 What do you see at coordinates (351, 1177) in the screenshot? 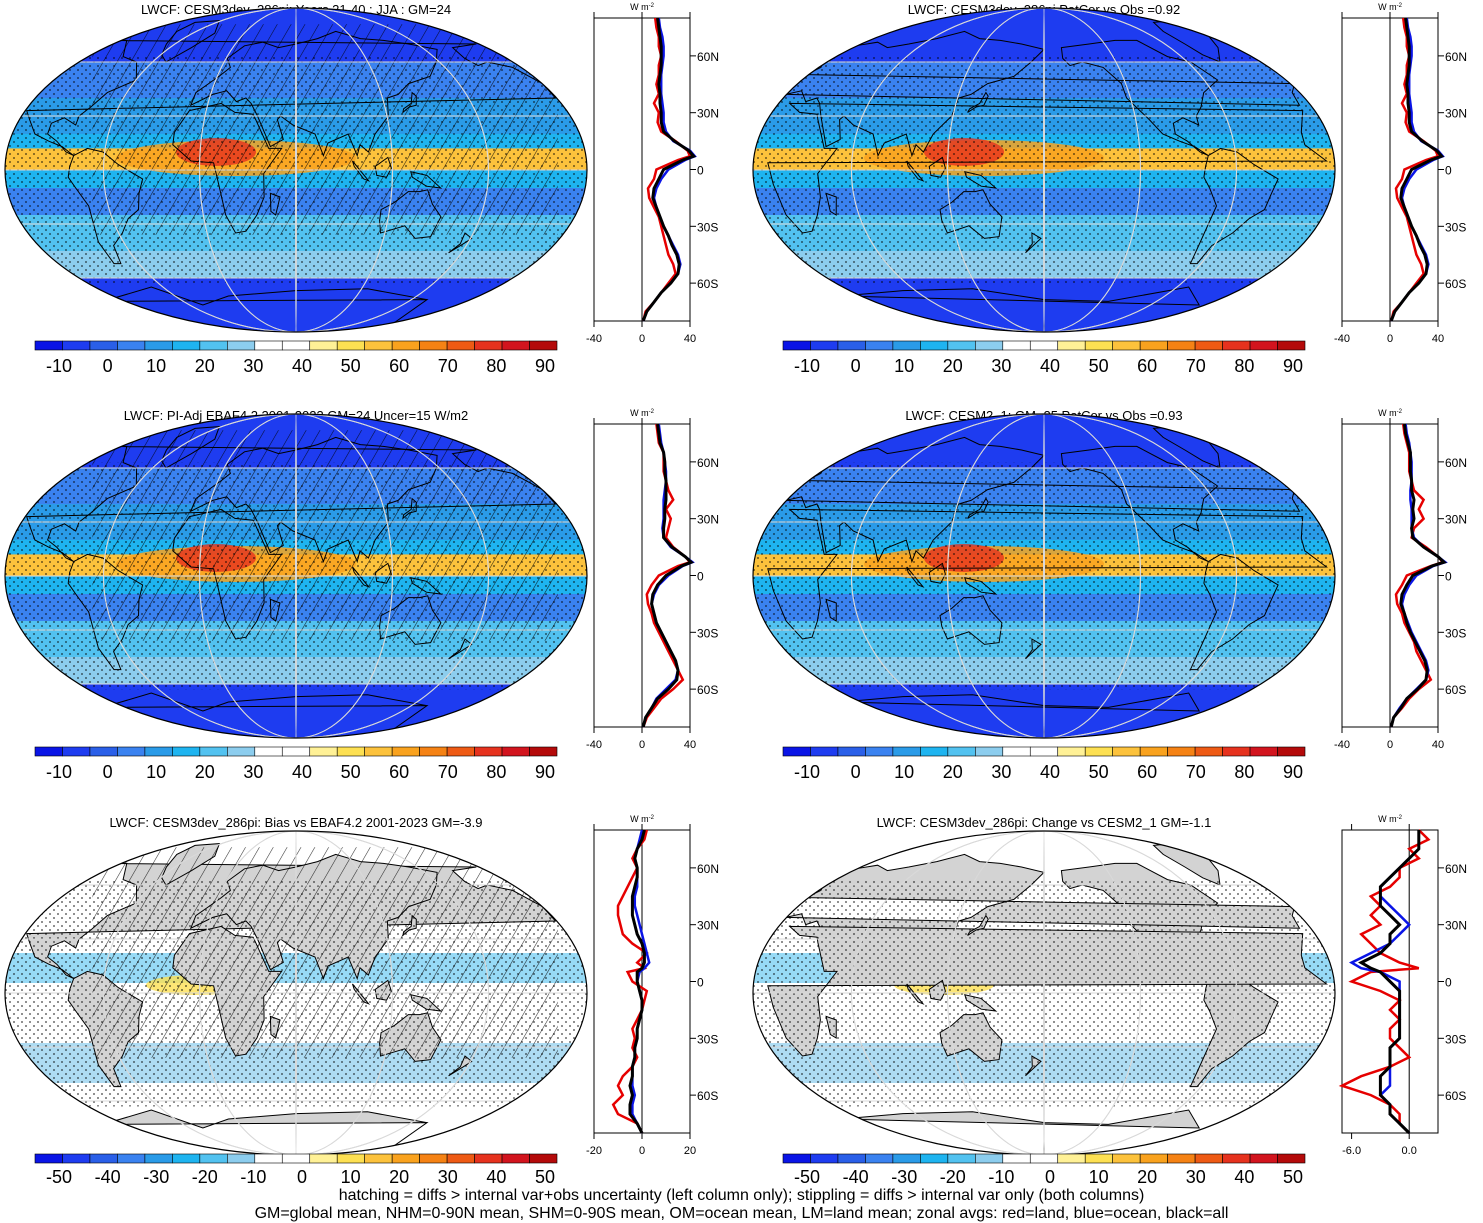
I see `colorbar-label: 10` at bounding box center [351, 1177].